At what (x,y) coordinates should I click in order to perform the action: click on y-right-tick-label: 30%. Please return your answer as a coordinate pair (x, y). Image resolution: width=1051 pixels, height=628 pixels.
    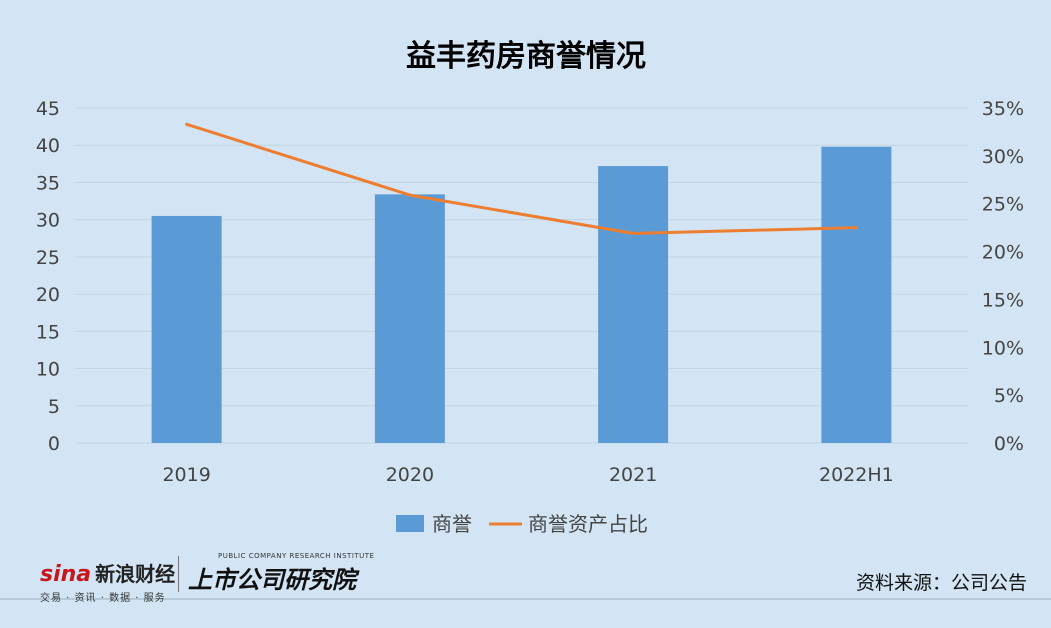
    Looking at the image, I should click on (1003, 157).